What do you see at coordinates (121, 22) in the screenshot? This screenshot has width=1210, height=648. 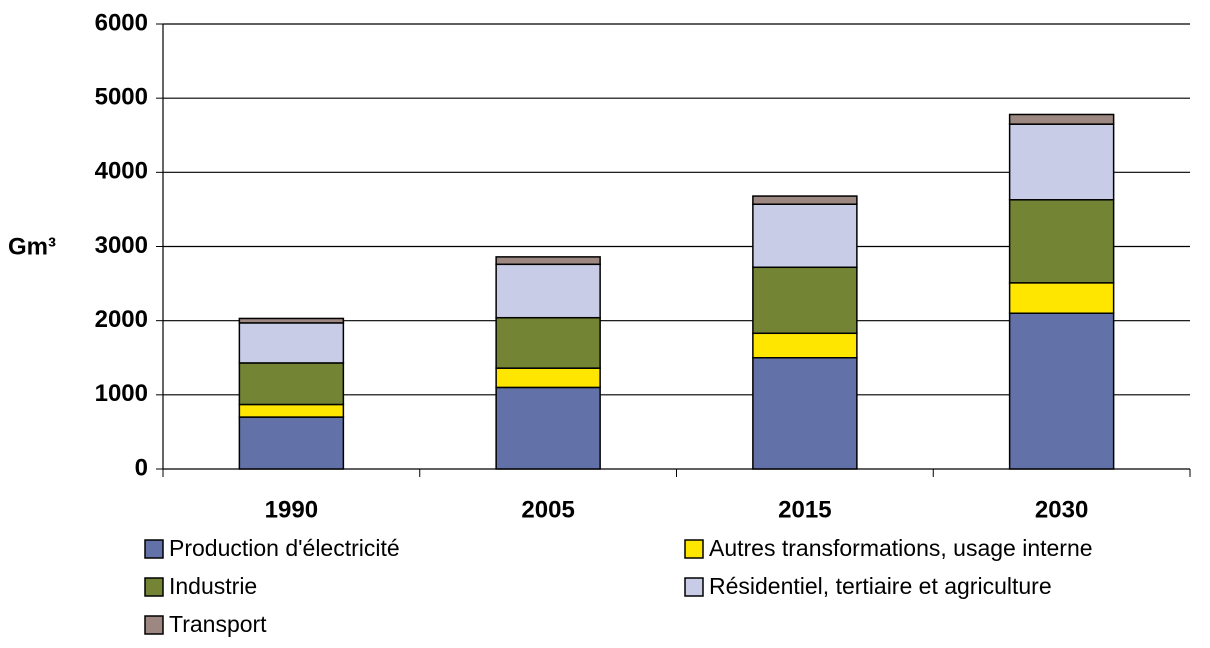 I see `y-tick-label: 6000` at bounding box center [121, 22].